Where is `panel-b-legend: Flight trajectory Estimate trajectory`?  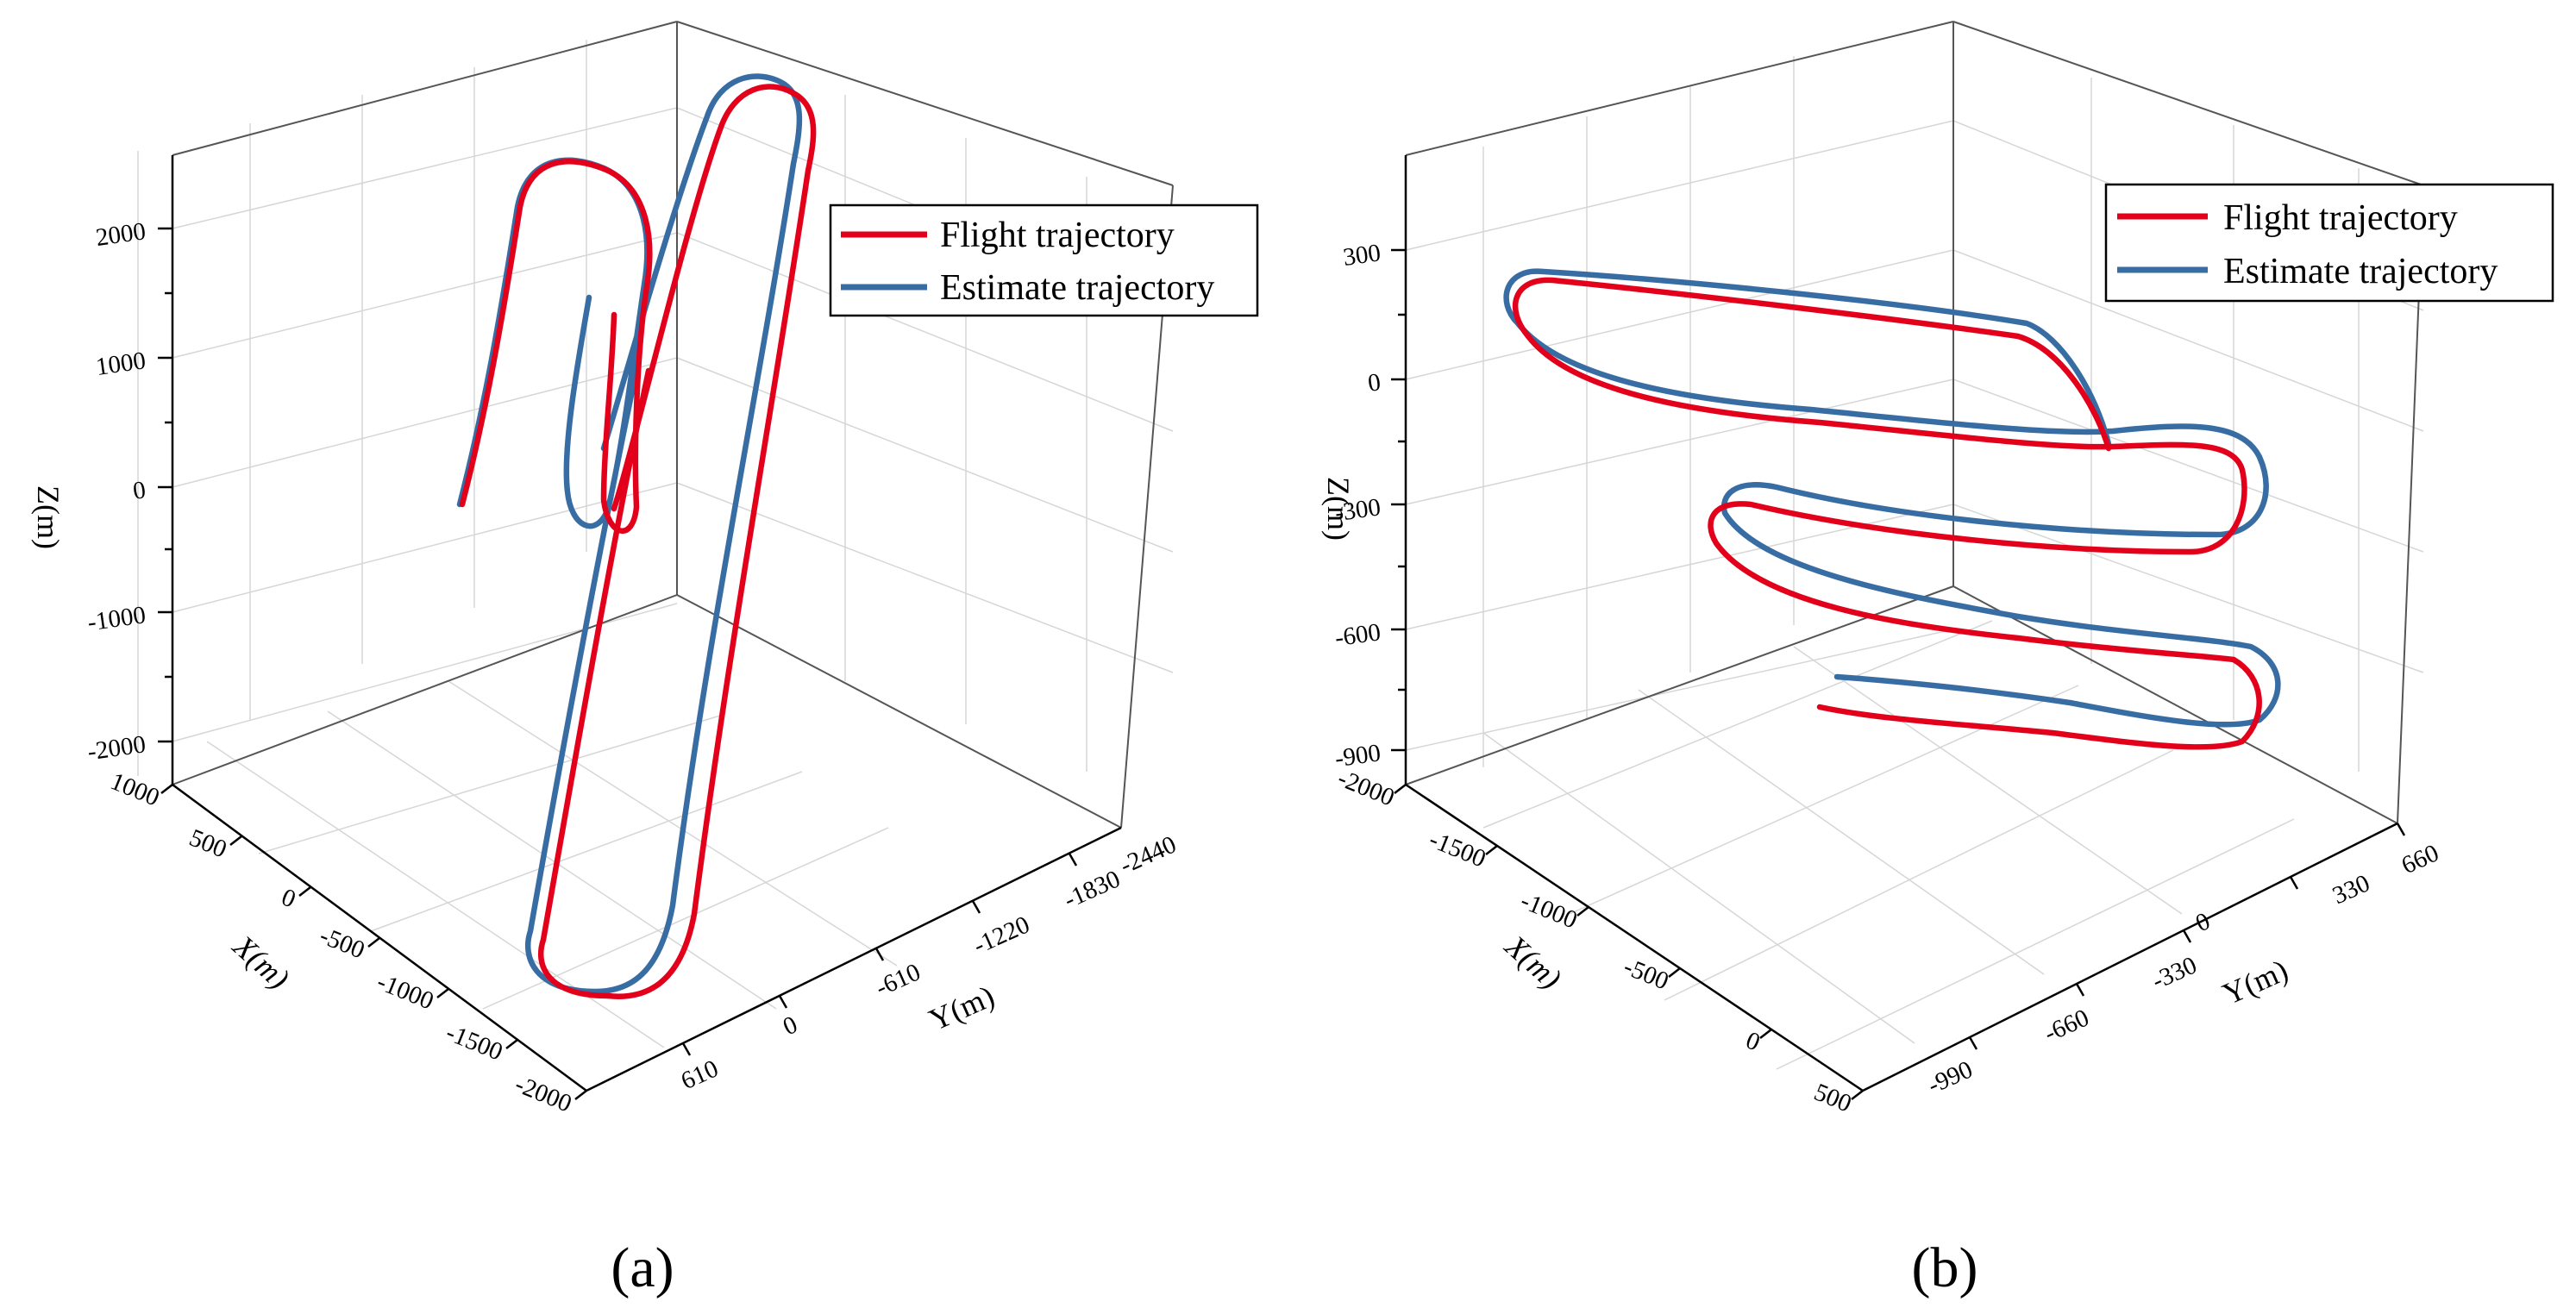
panel-b-legend: Flight trajectory Estimate trajectory is located at coordinates (2329, 243).